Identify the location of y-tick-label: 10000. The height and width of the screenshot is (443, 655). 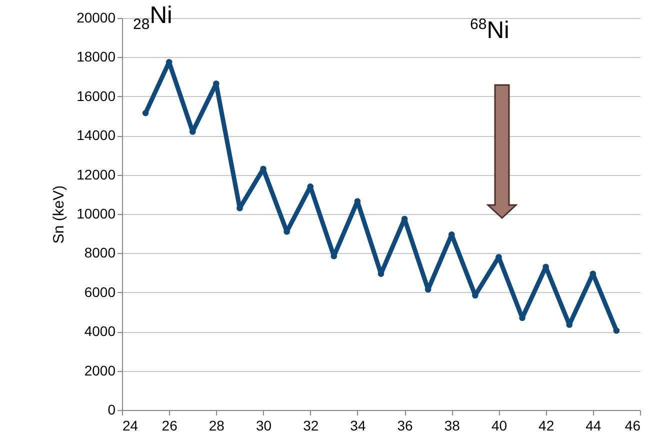
(96, 214).